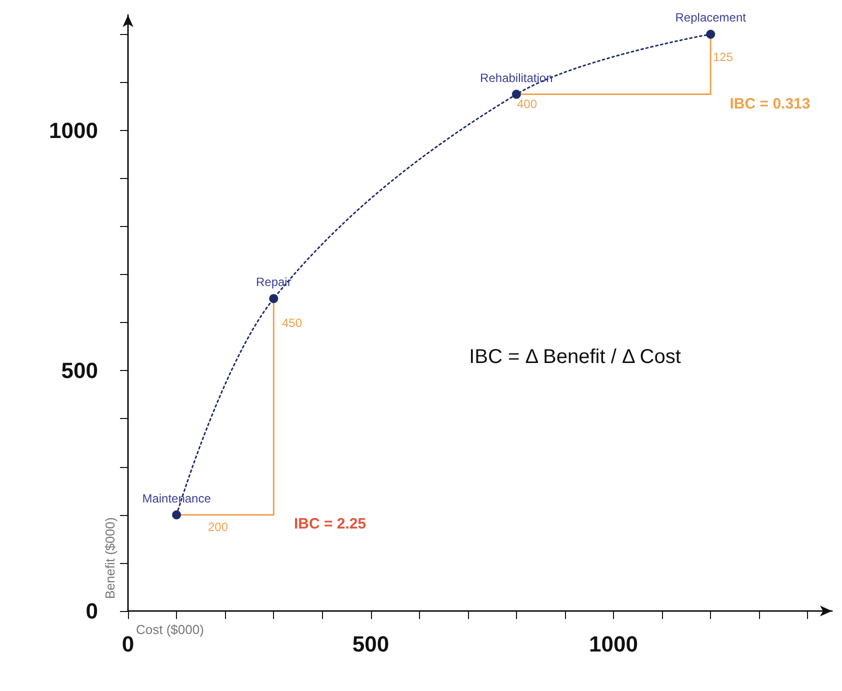  I want to click on x-axis-title: Cost ($000), so click(170, 629).